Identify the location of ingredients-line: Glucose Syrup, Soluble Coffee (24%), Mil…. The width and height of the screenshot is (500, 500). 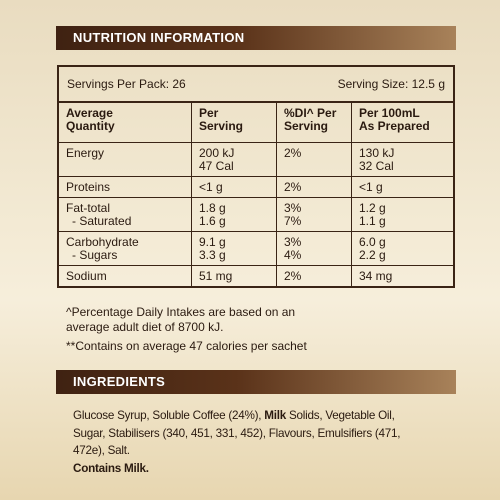
(236, 416).